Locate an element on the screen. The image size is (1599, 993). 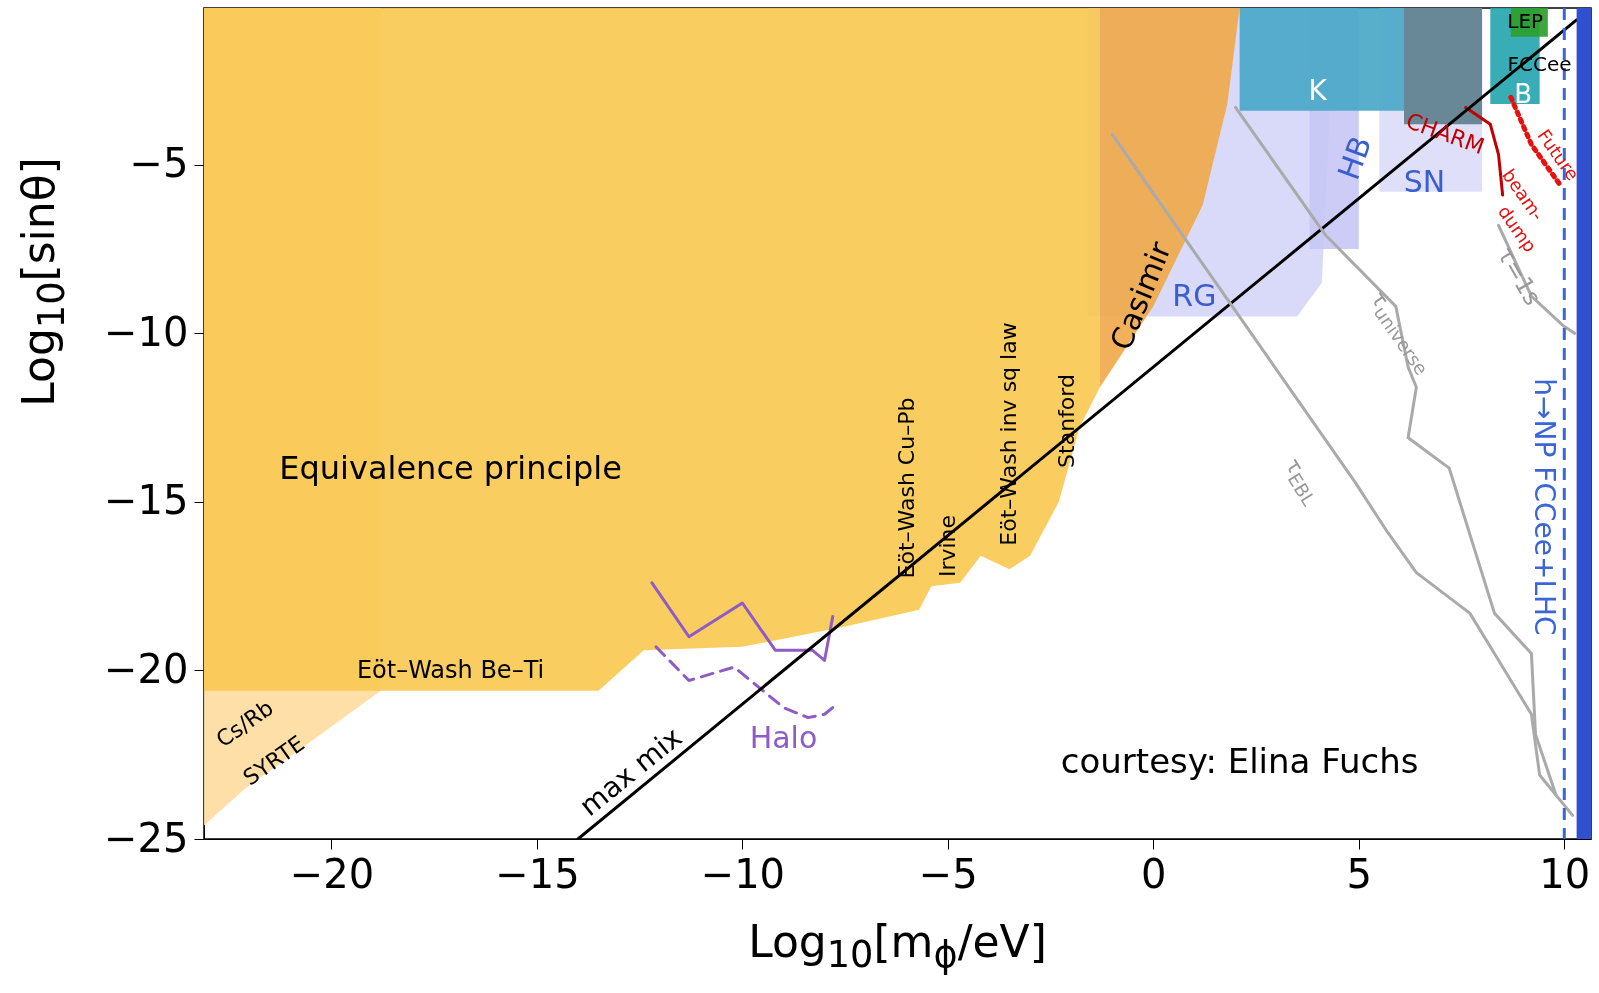
x-axis-title: Log$_{10}$[m$_{ϕ}$/eV] is located at coordinates (897, 946).